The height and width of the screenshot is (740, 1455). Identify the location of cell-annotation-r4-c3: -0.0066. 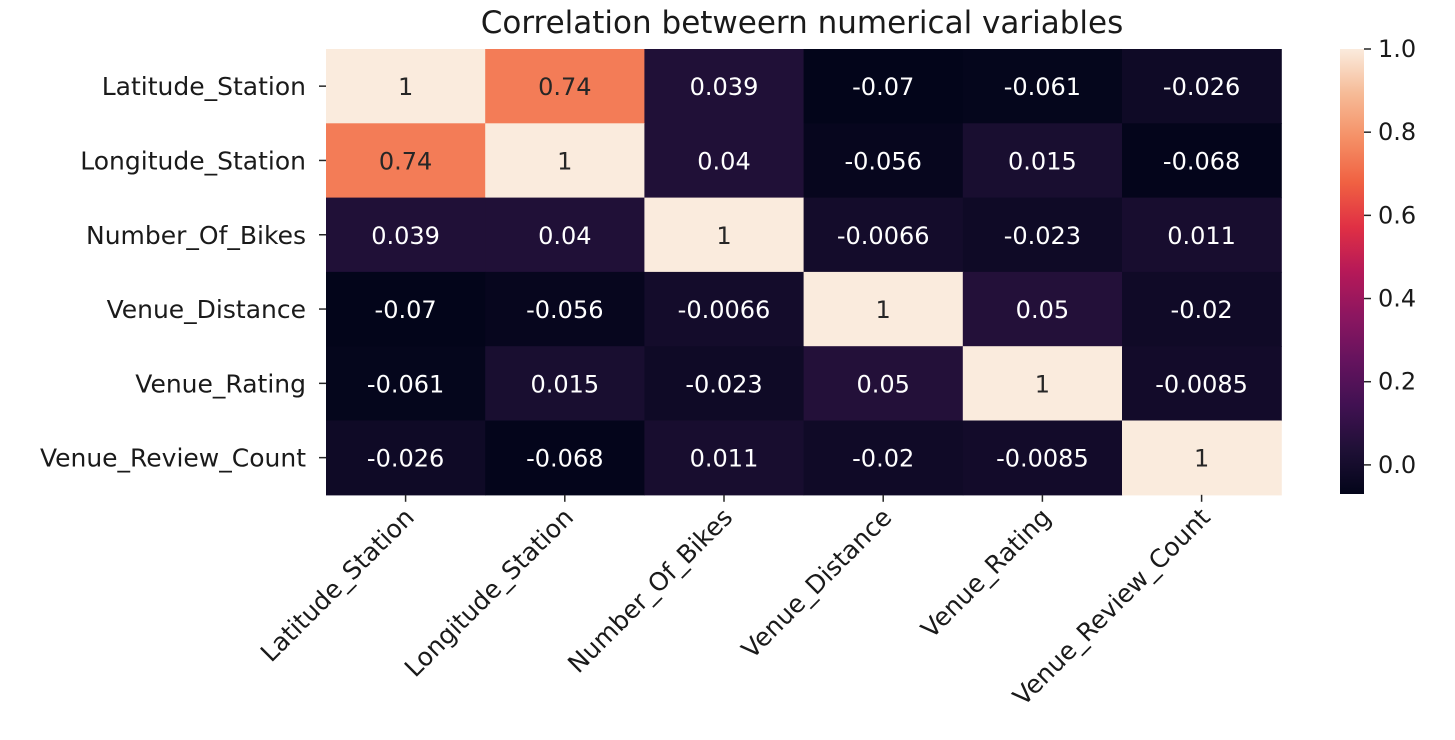
(724, 310).